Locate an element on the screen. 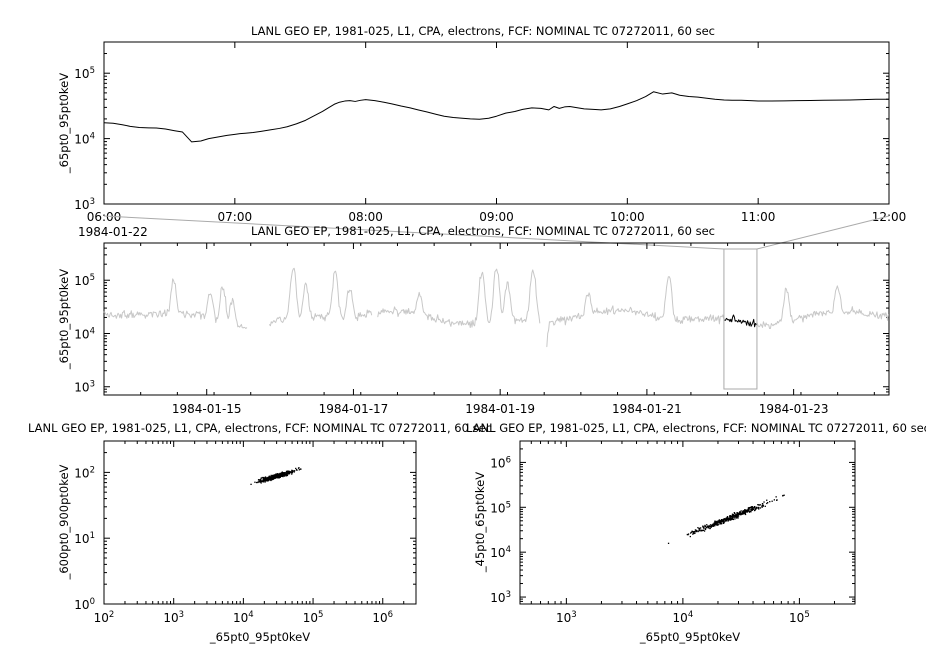 The height and width of the screenshot is (647, 926). panel-scatter-right-ylabel: _45pt0_65pt0keV is located at coordinates (480, 522).